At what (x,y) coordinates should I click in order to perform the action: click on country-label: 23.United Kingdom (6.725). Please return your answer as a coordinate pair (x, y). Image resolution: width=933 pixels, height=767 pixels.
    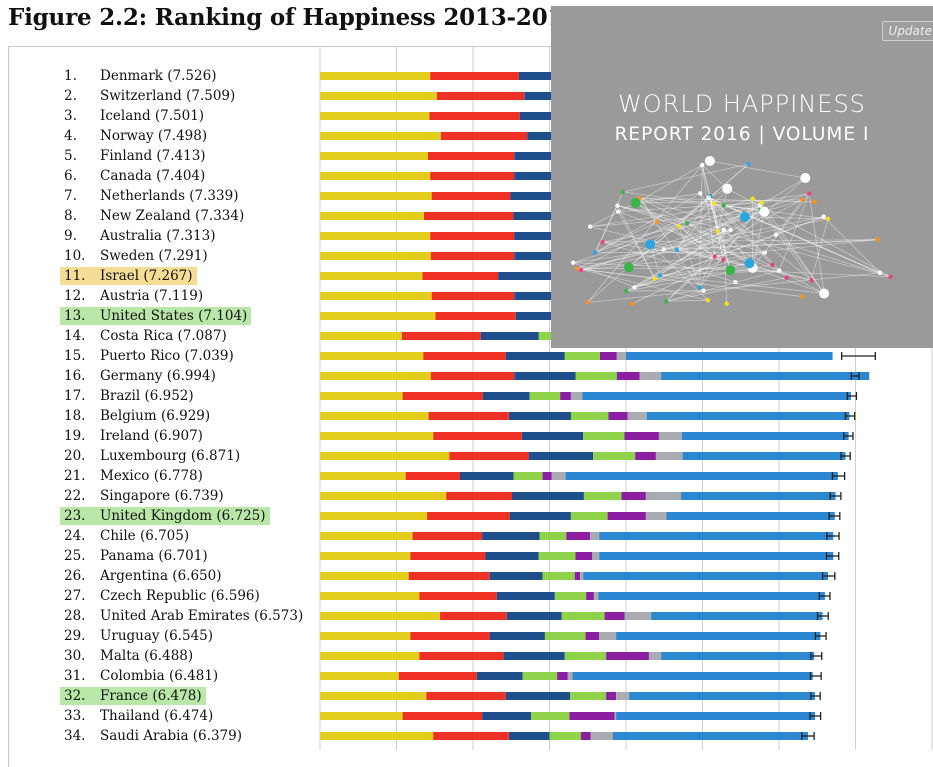
    Looking at the image, I should click on (166, 516).